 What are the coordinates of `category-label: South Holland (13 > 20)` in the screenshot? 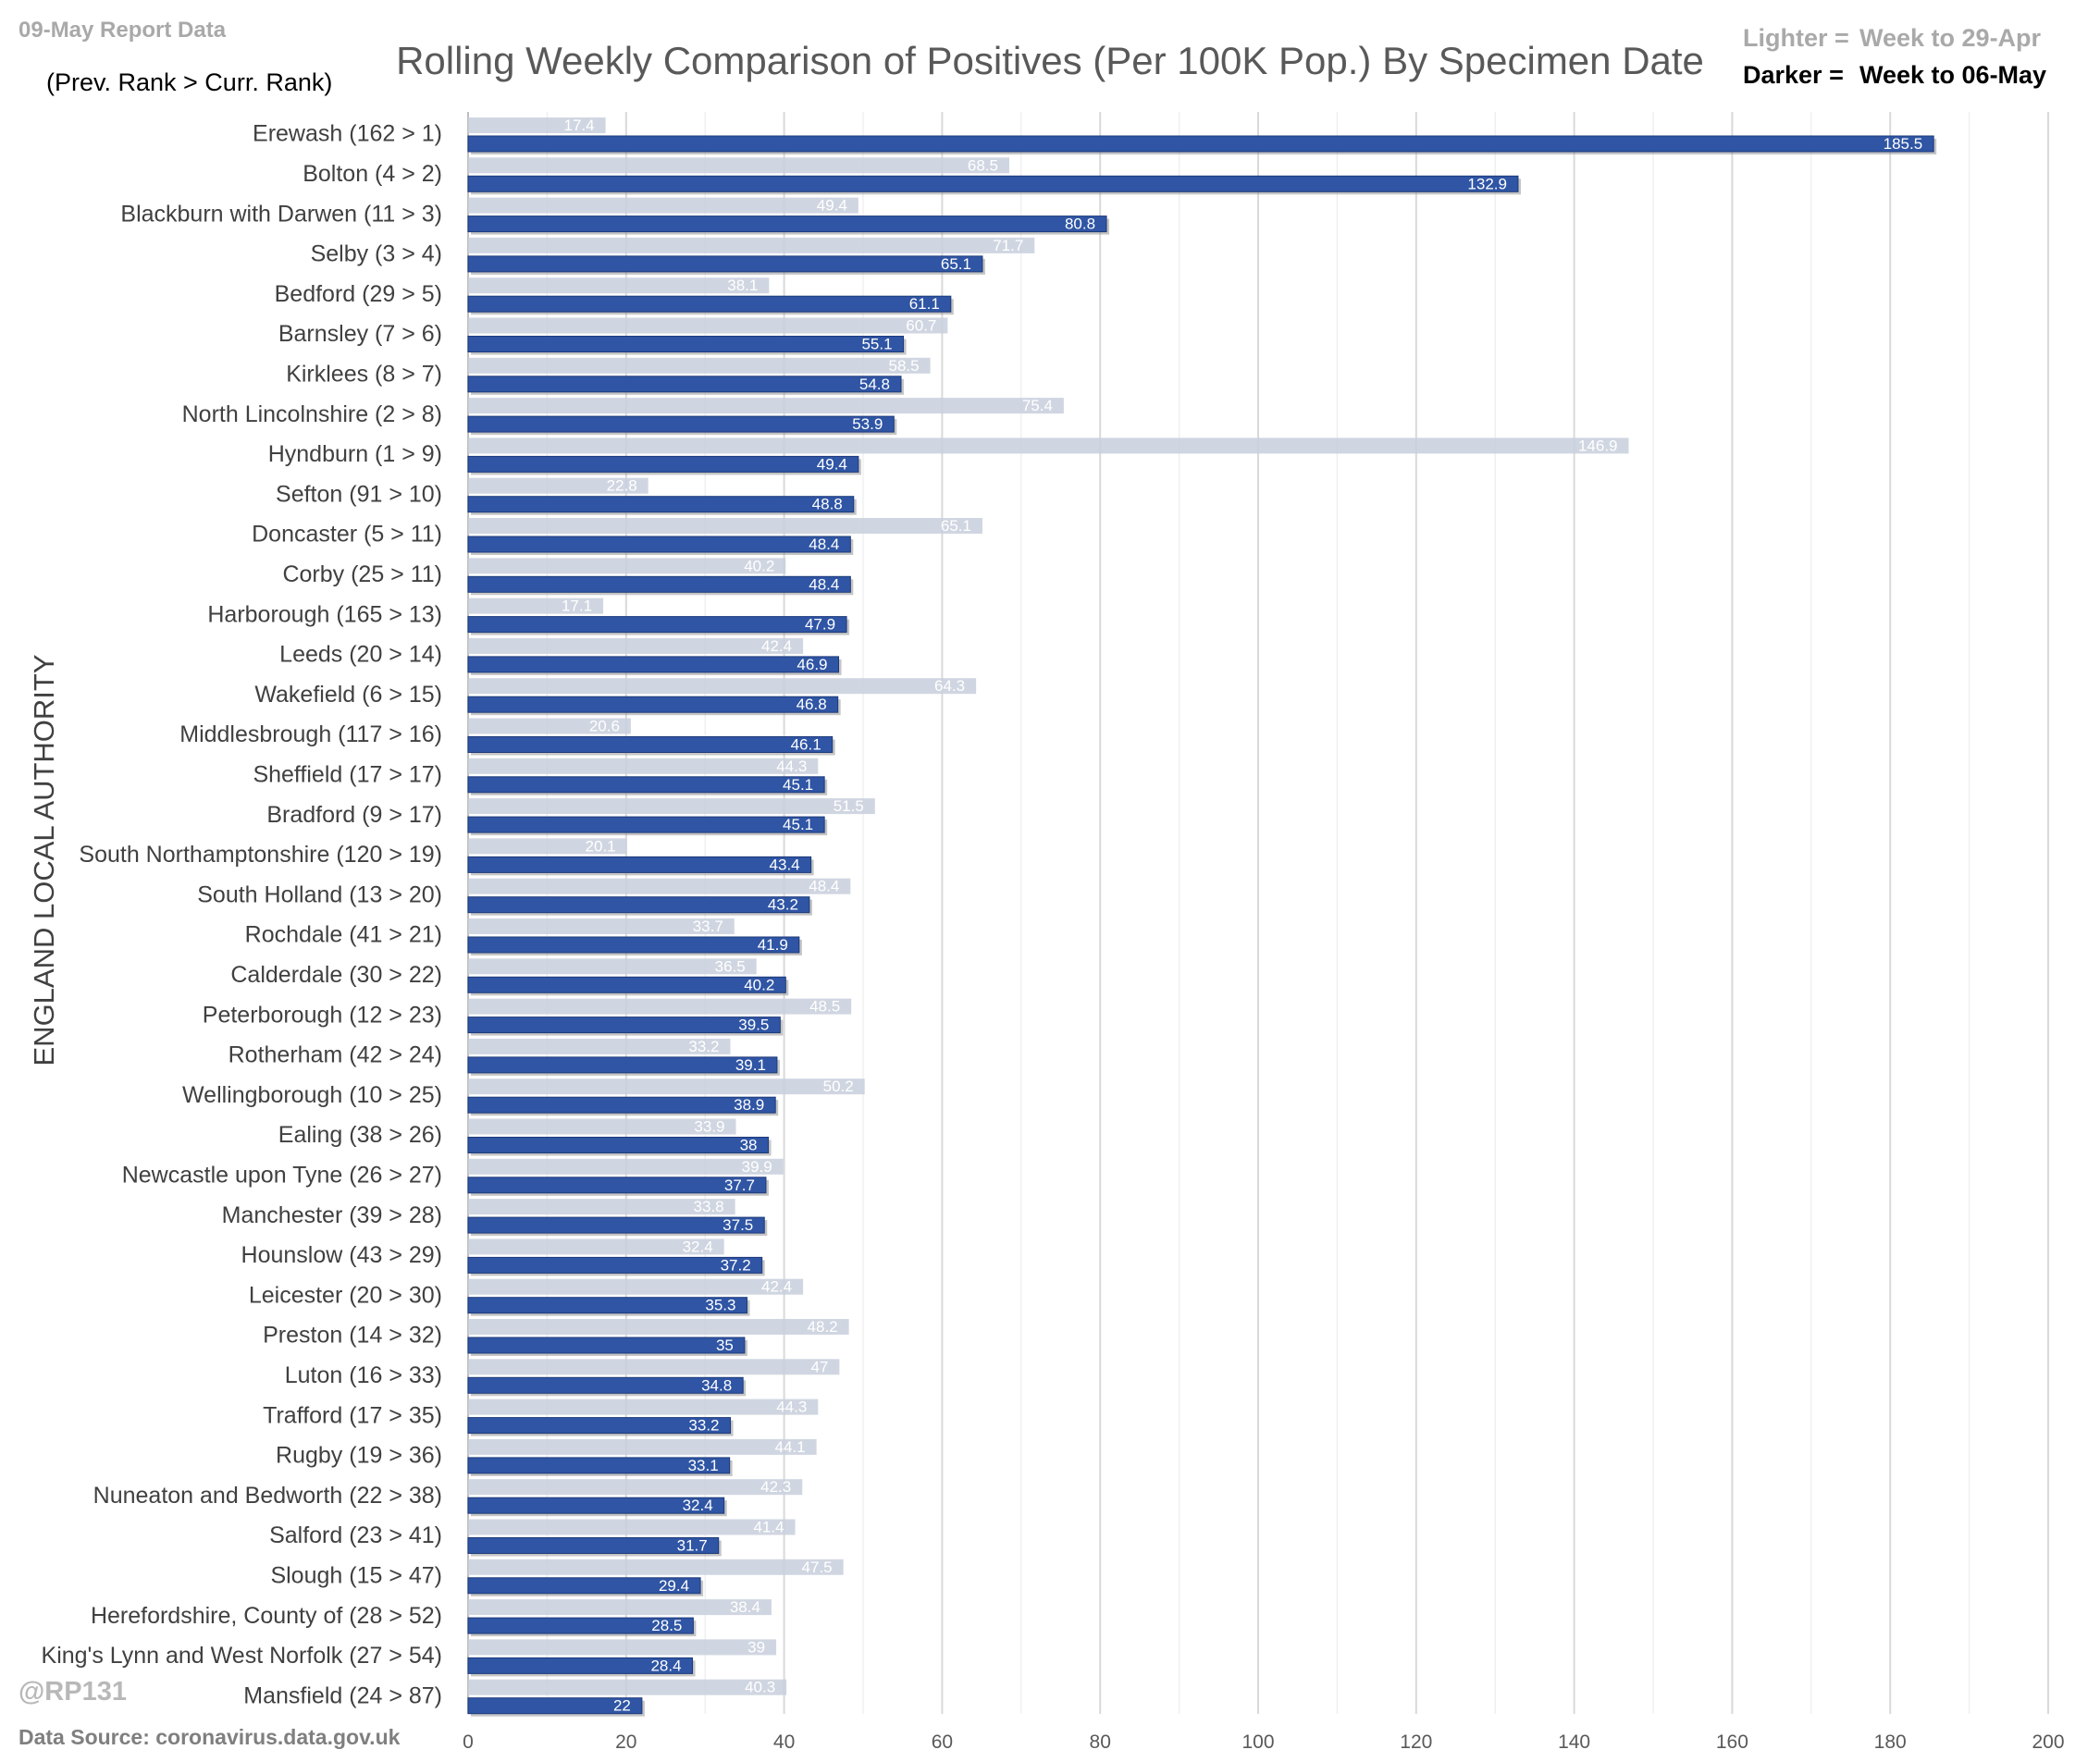 It's located at (319, 894).